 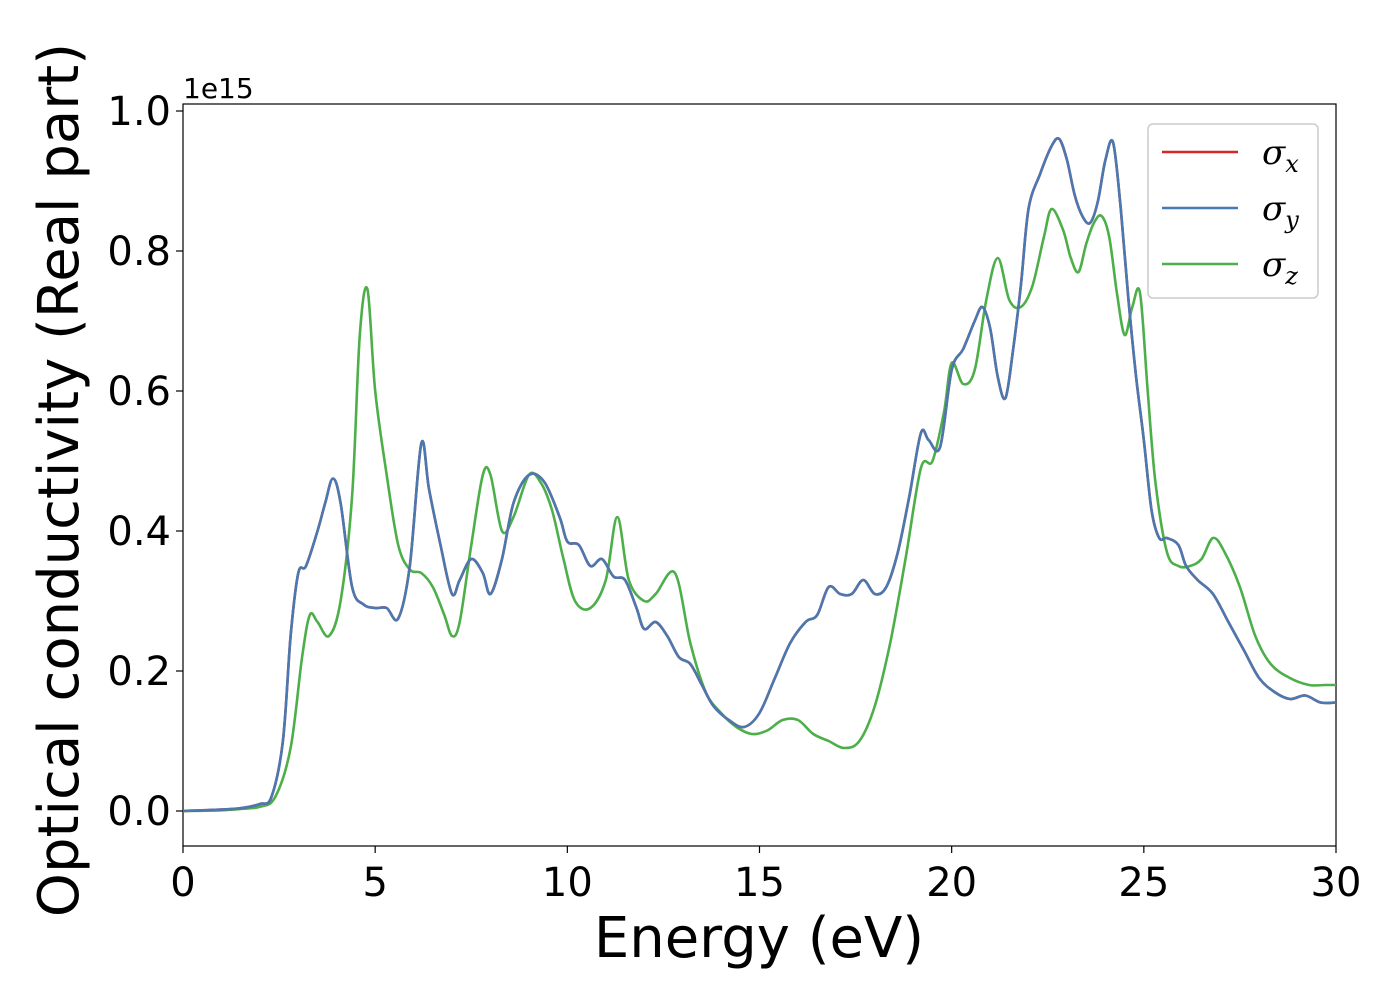 What do you see at coordinates (139, 672) in the screenshot?
I see `y-tick-label: 0.2` at bounding box center [139, 672].